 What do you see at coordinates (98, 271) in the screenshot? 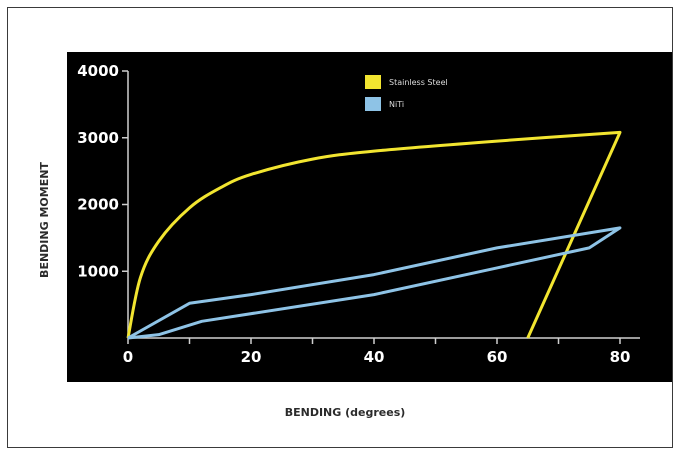
I see `y-tick-label: 1000` at bounding box center [98, 271].